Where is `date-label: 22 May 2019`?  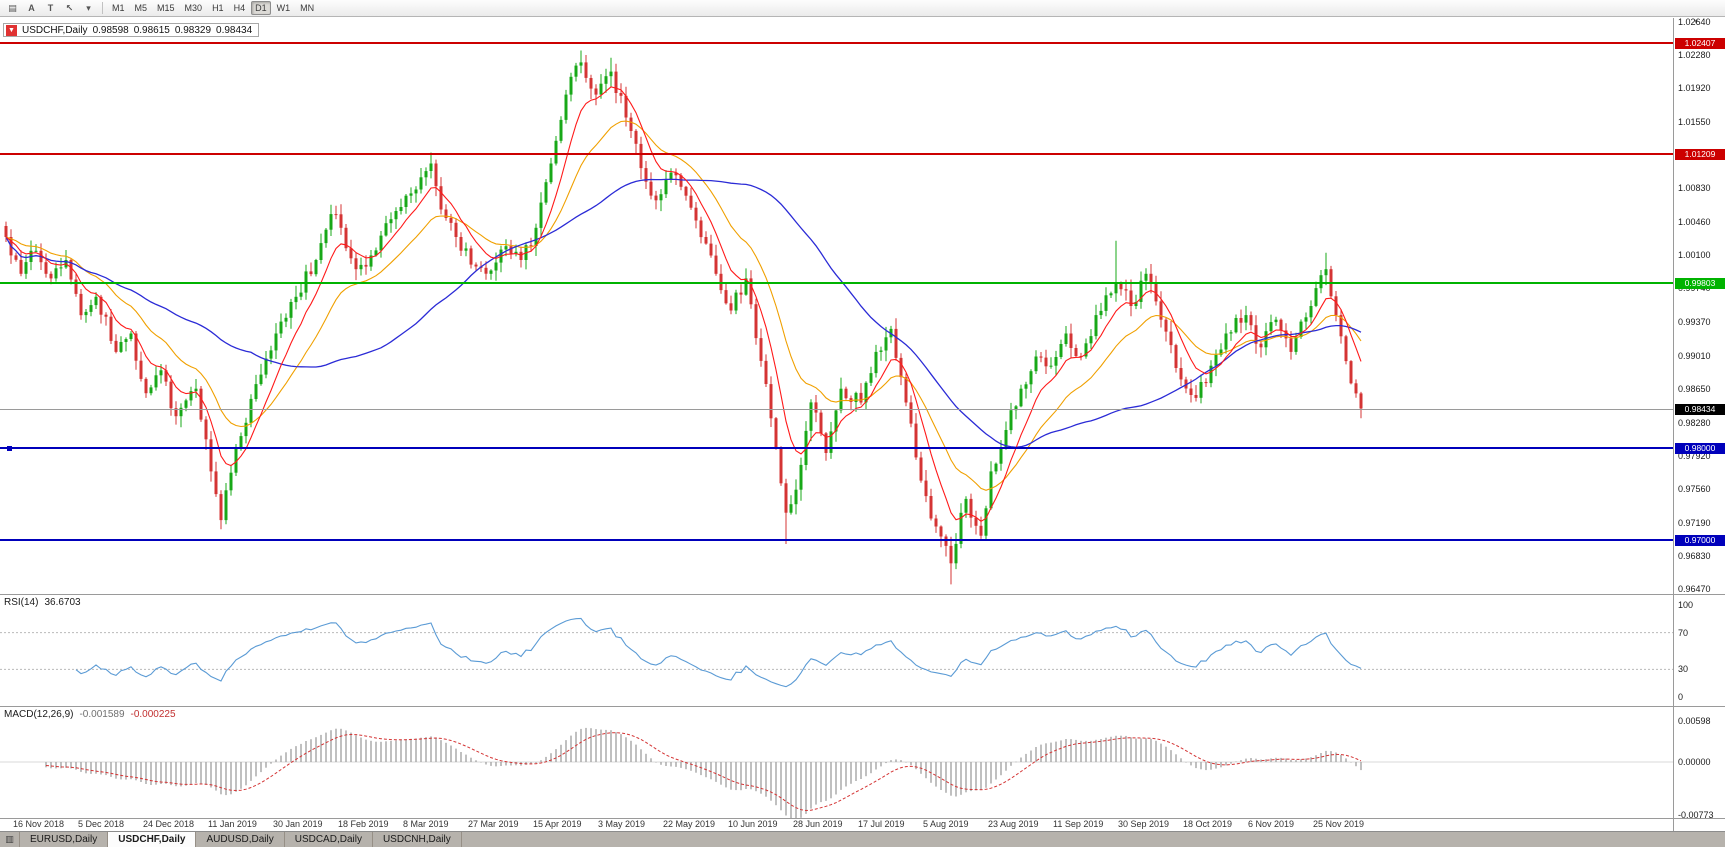 date-label: 22 May 2019 is located at coordinates (689, 824).